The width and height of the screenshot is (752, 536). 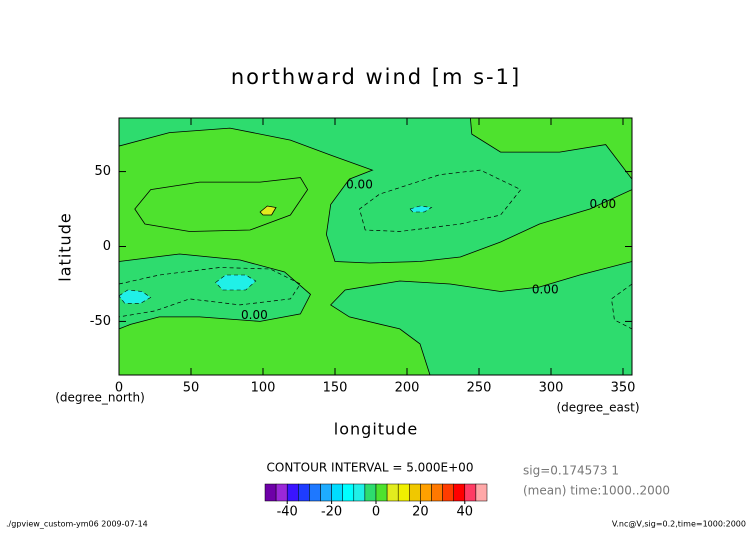 What do you see at coordinates (102, 171) in the screenshot?
I see `y-tick-label: 50` at bounding box center [102, 171].